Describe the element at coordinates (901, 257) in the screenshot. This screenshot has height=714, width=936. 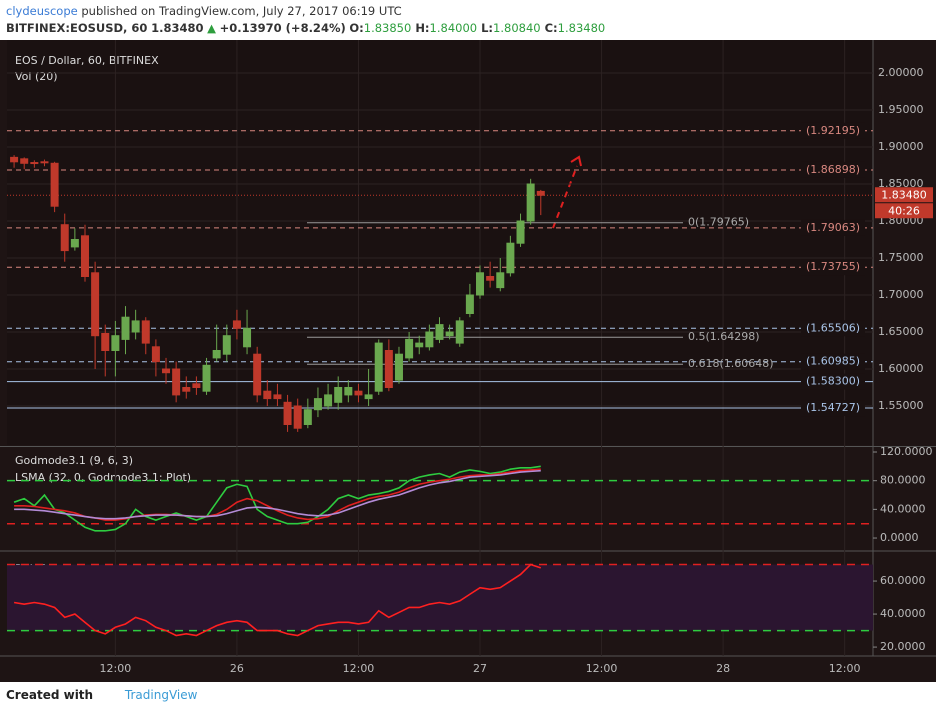
I see `y-tick-label: 1.75000` at that location.